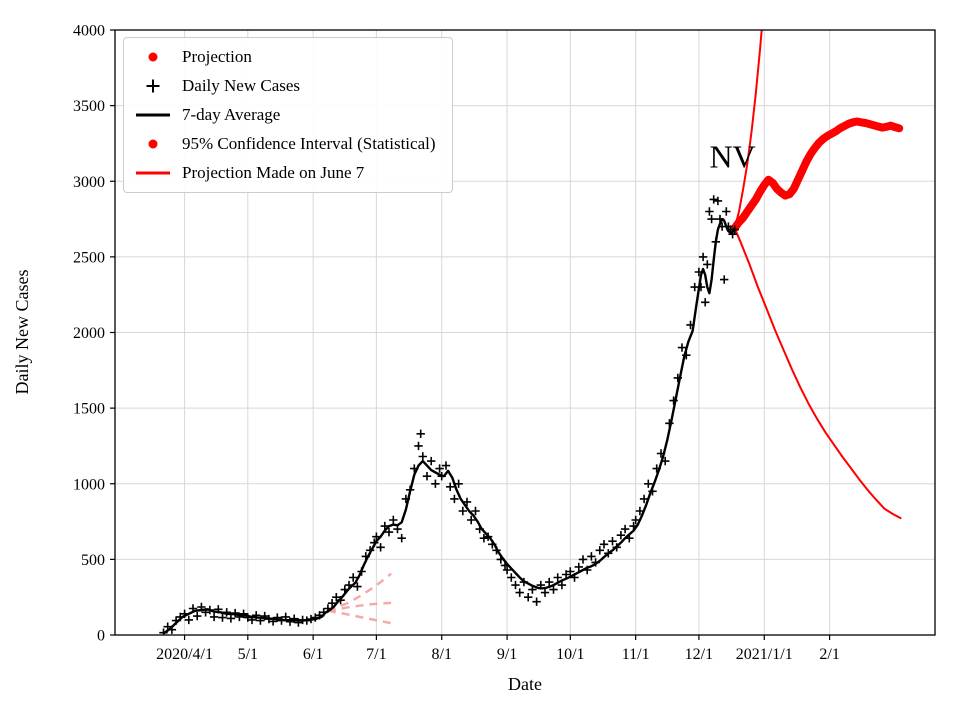 Image resolution: width=960 pixels, height=720 pixels. Describe the element at coordinates (89, 409) in the screenshot. I see `y-tick-label: 1500` at that location.